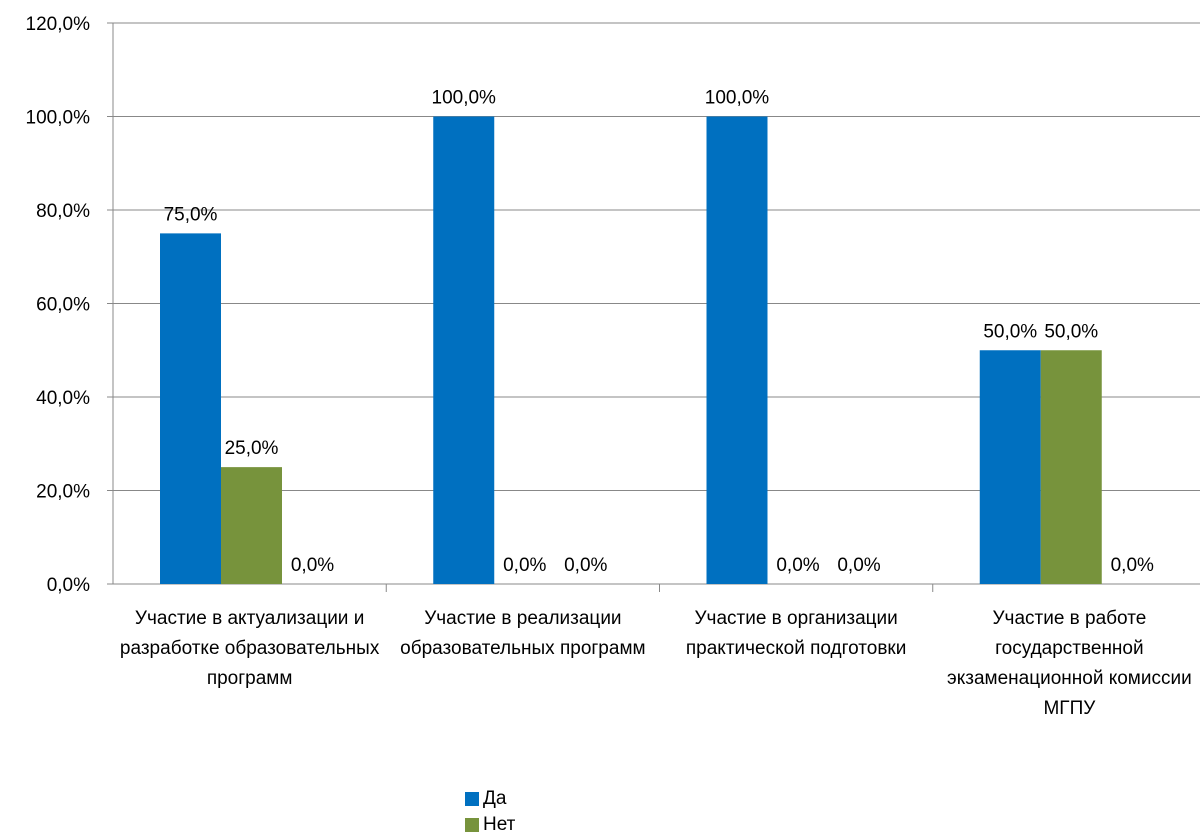  Describe the element at coordinates (499, 824) in the screenshot. I see `legend-label-net: Нет` at that location.